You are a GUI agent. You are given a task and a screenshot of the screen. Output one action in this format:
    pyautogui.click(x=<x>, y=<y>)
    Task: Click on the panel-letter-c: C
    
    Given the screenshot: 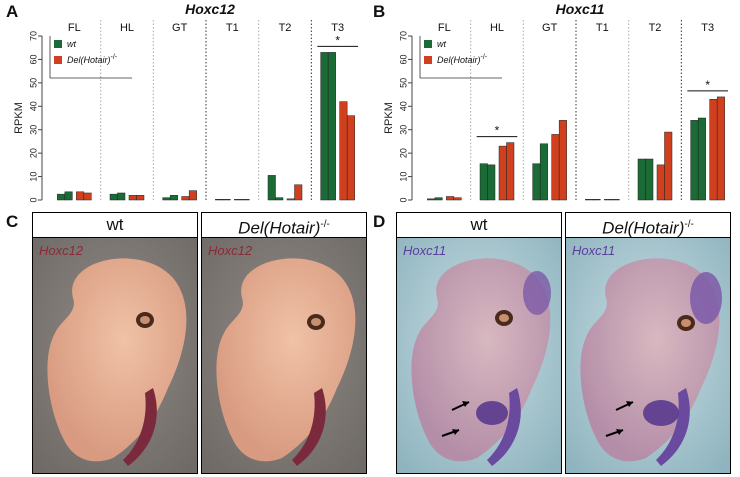 What is the action you would take?
    pyautogui.click(x=12, y=221)
    